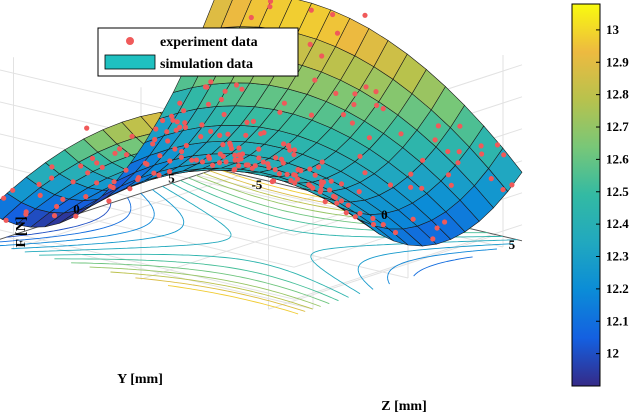 The height and width of the screenshot is (417, 633). I want to click on colorbar-tick-label: 12.8, so click(617, 94).